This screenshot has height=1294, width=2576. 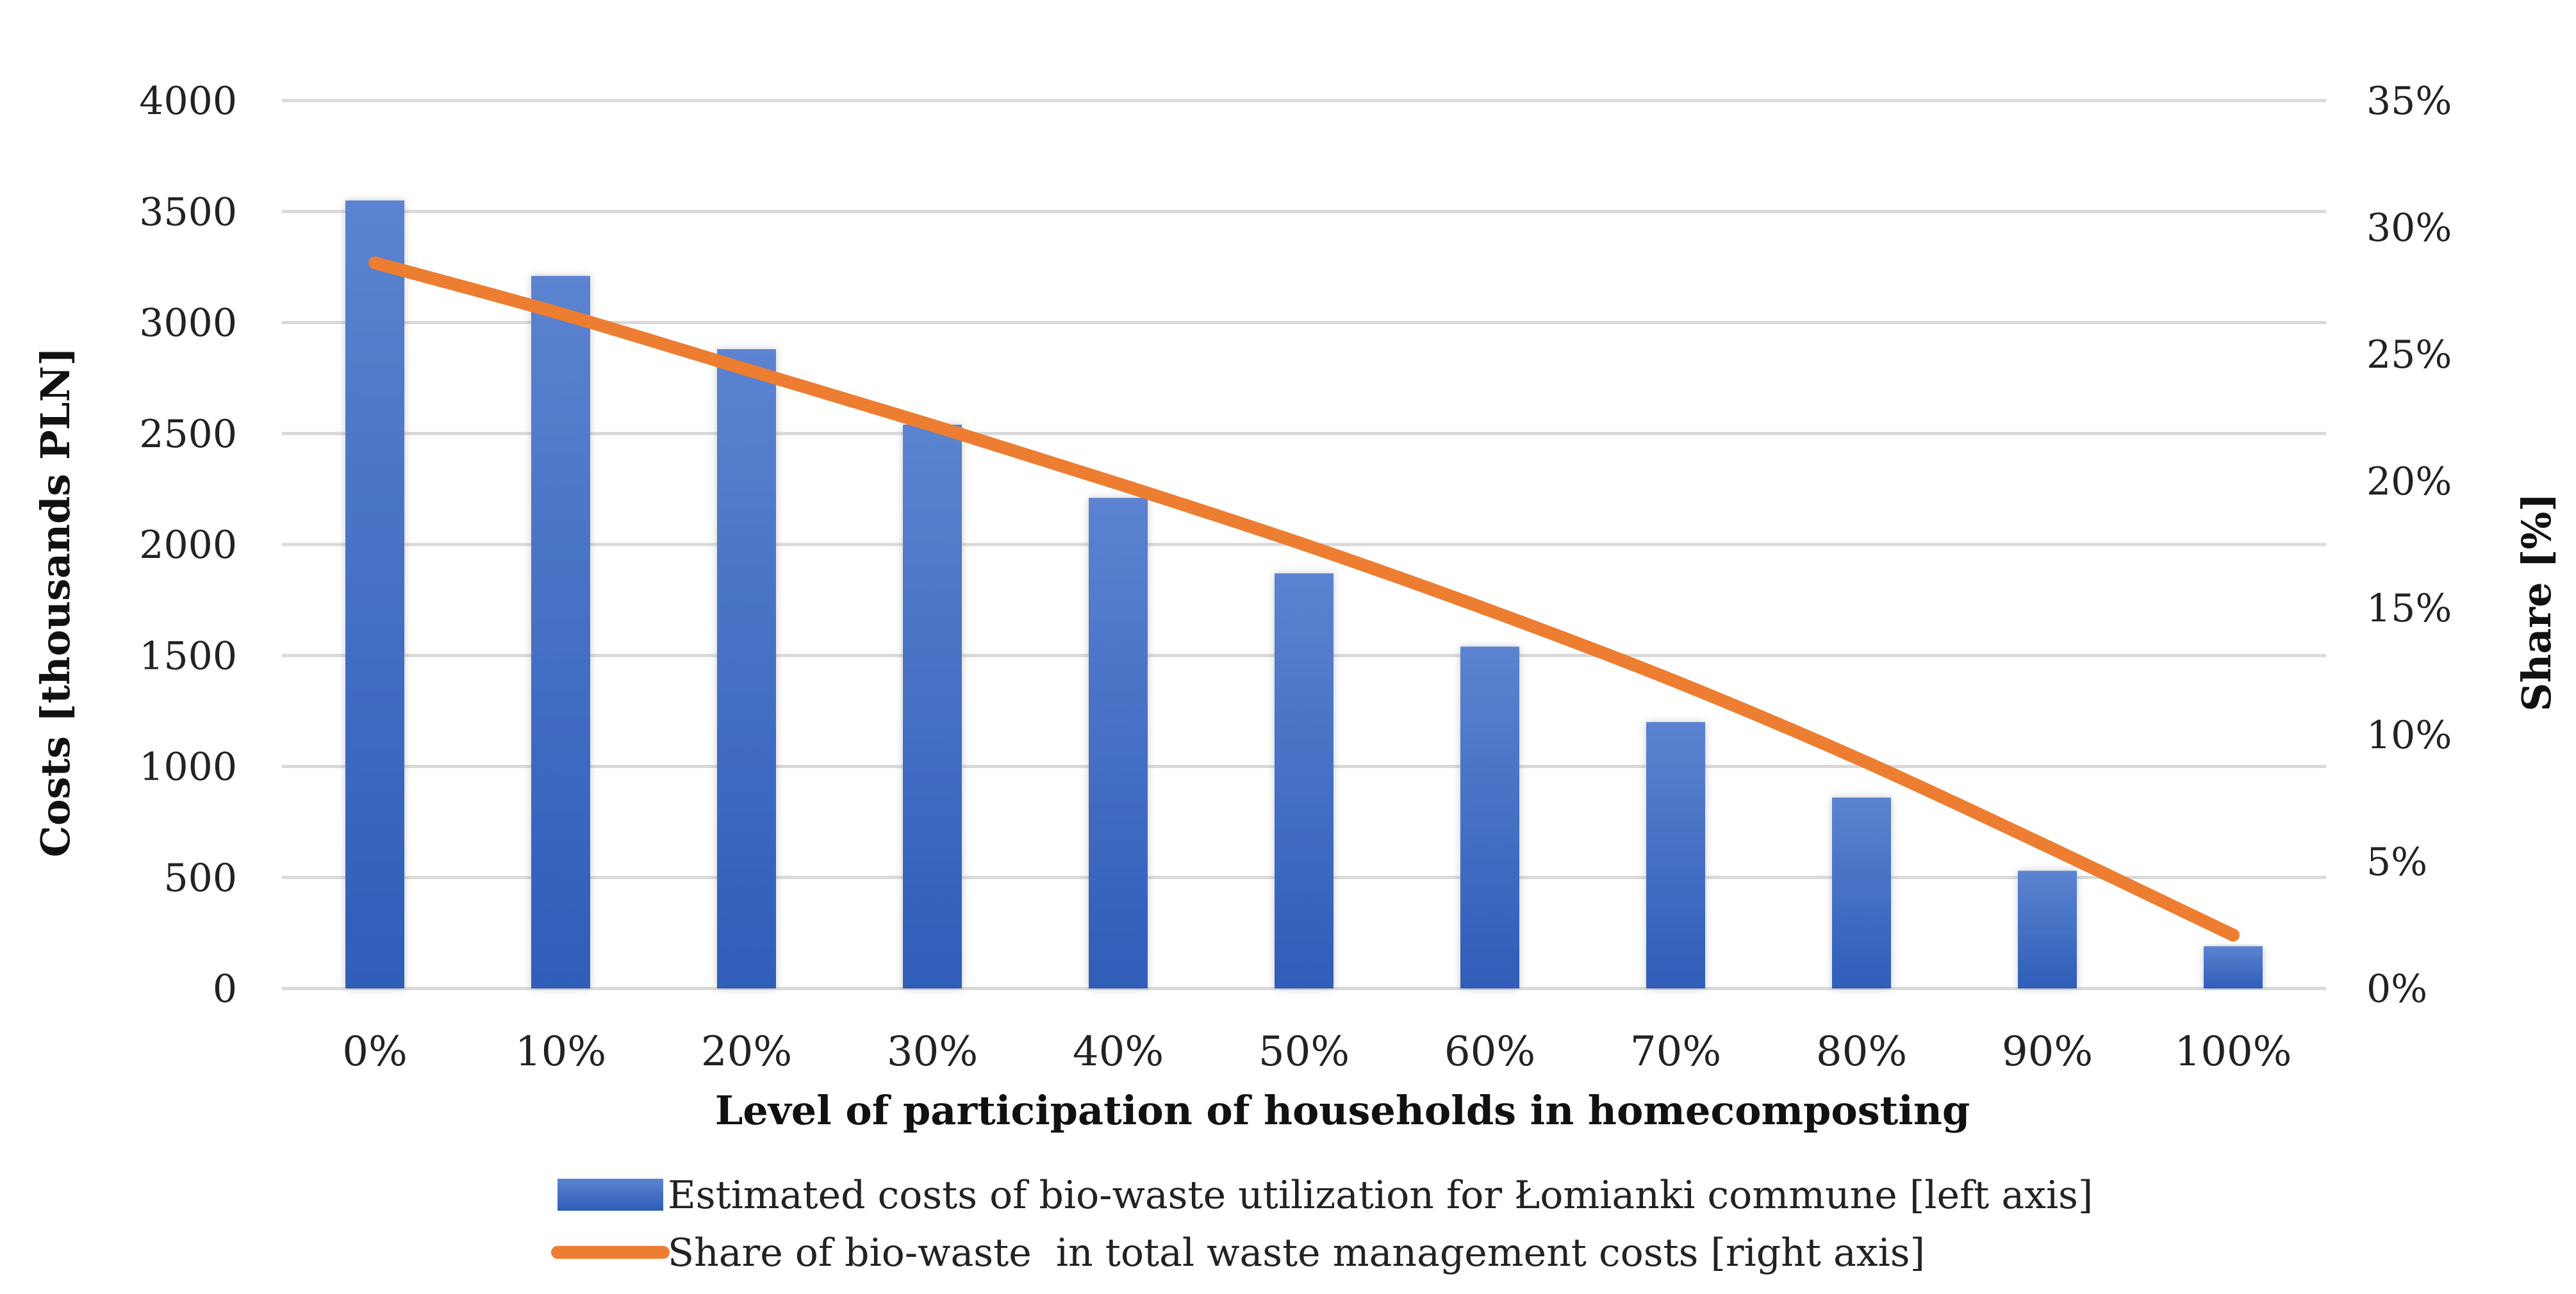 What do you see at coordinates (2409, 608) in the screenshot?
I see `right-tick-label-3: 15%` at bounding box center [2409, 608].